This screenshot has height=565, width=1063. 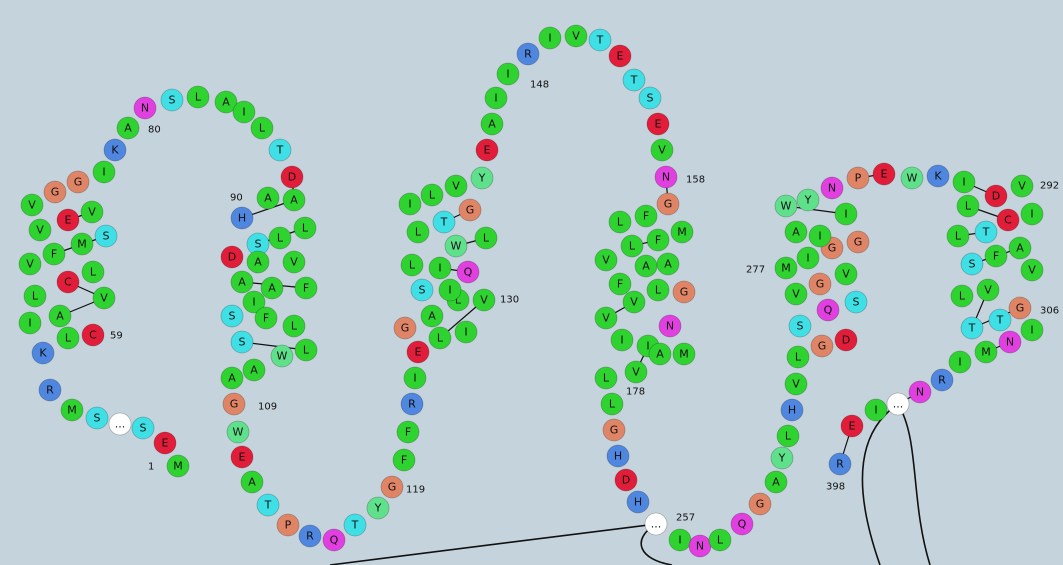 I want to click on residue-letter: C, so click(x=93, y=335).